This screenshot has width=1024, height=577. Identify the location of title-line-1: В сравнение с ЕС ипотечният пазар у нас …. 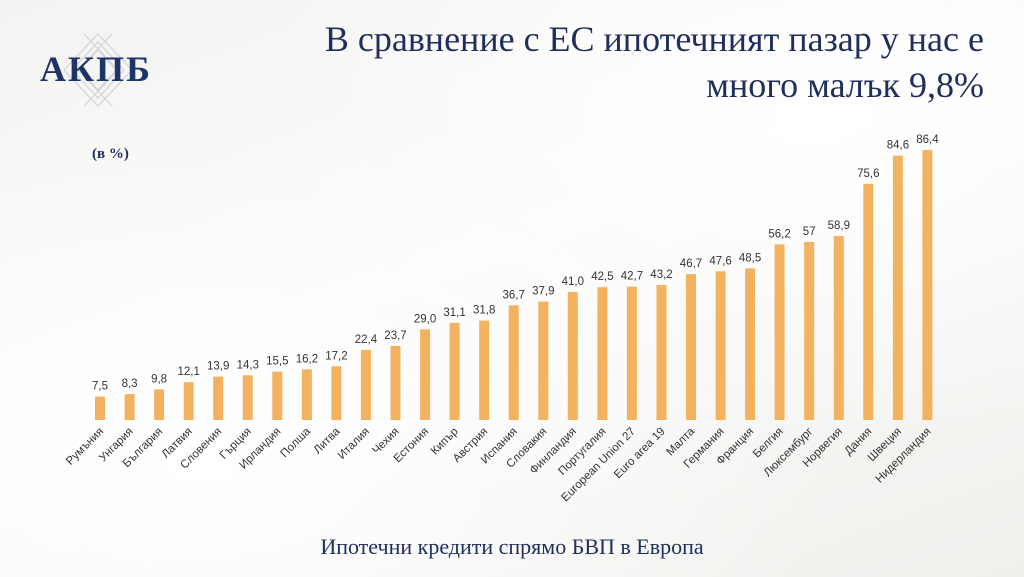
(654, 39).